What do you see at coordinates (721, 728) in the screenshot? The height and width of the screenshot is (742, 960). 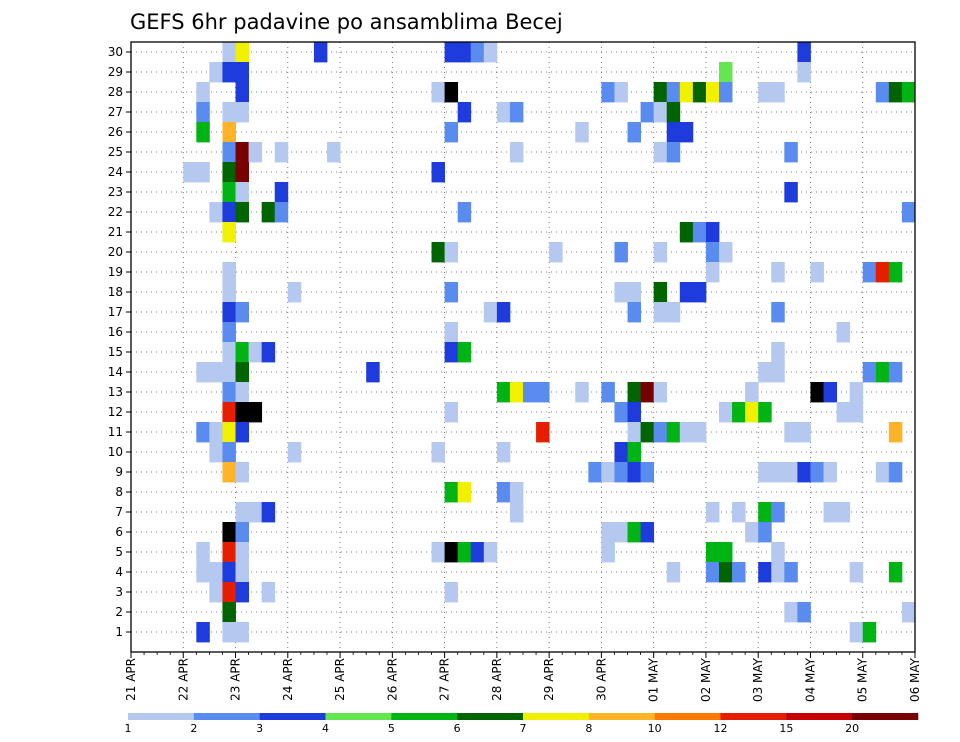 I see `legend-boundary-label: 12` at bounding box center [721, 728].